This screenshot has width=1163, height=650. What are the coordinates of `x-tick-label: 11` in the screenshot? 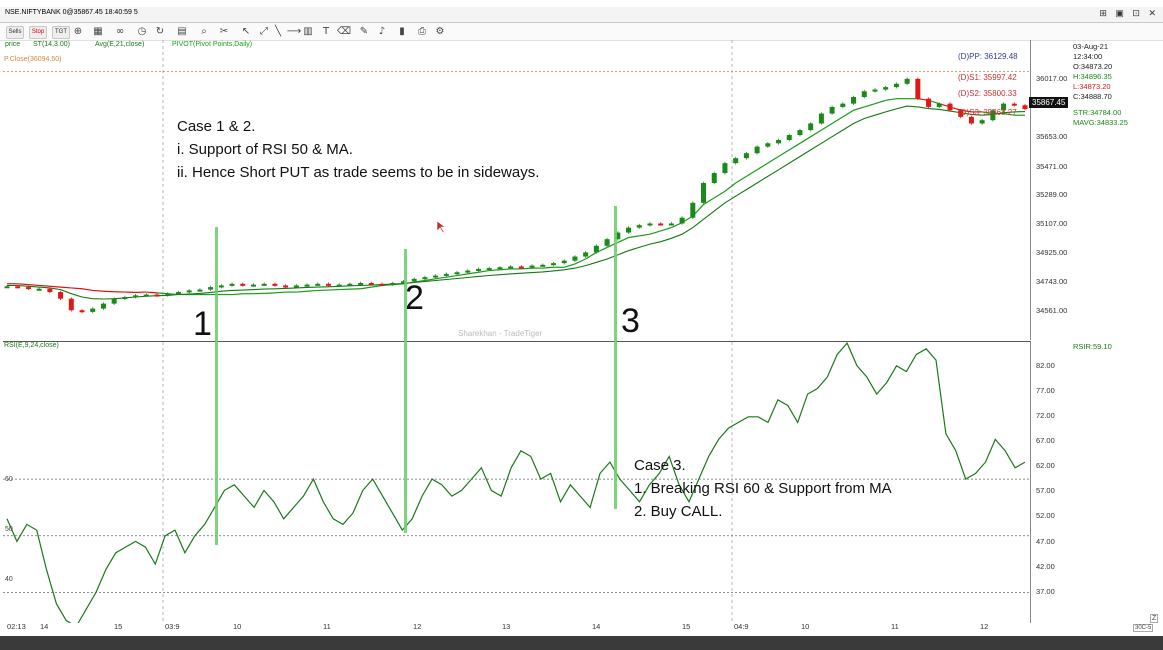 It's located at (895, 626).